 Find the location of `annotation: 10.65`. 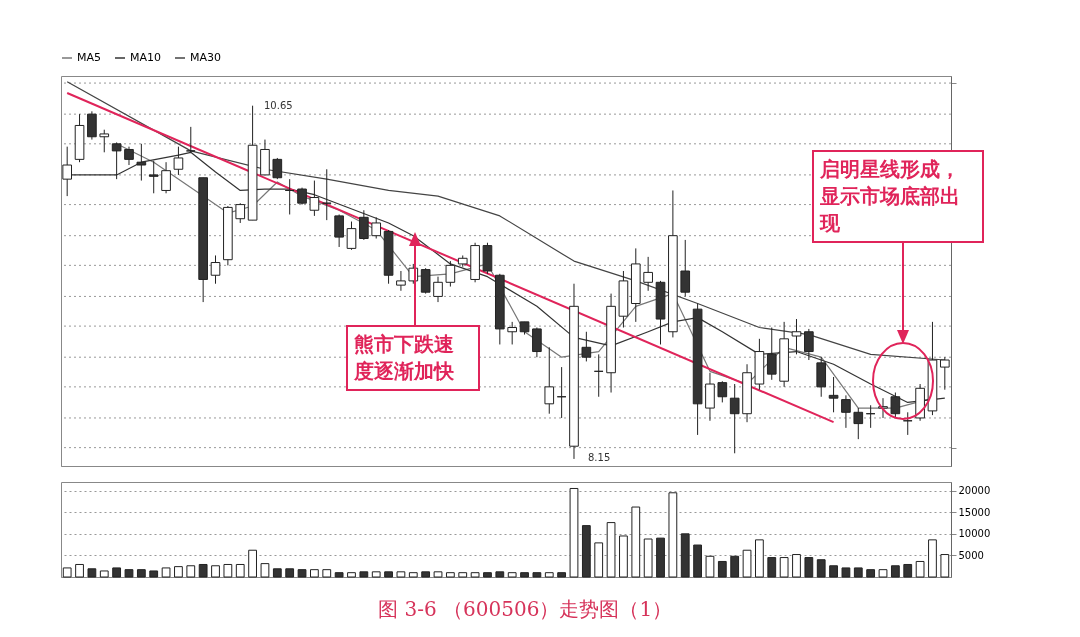

annotation: 10.65 is located at coordinates (278, 105).